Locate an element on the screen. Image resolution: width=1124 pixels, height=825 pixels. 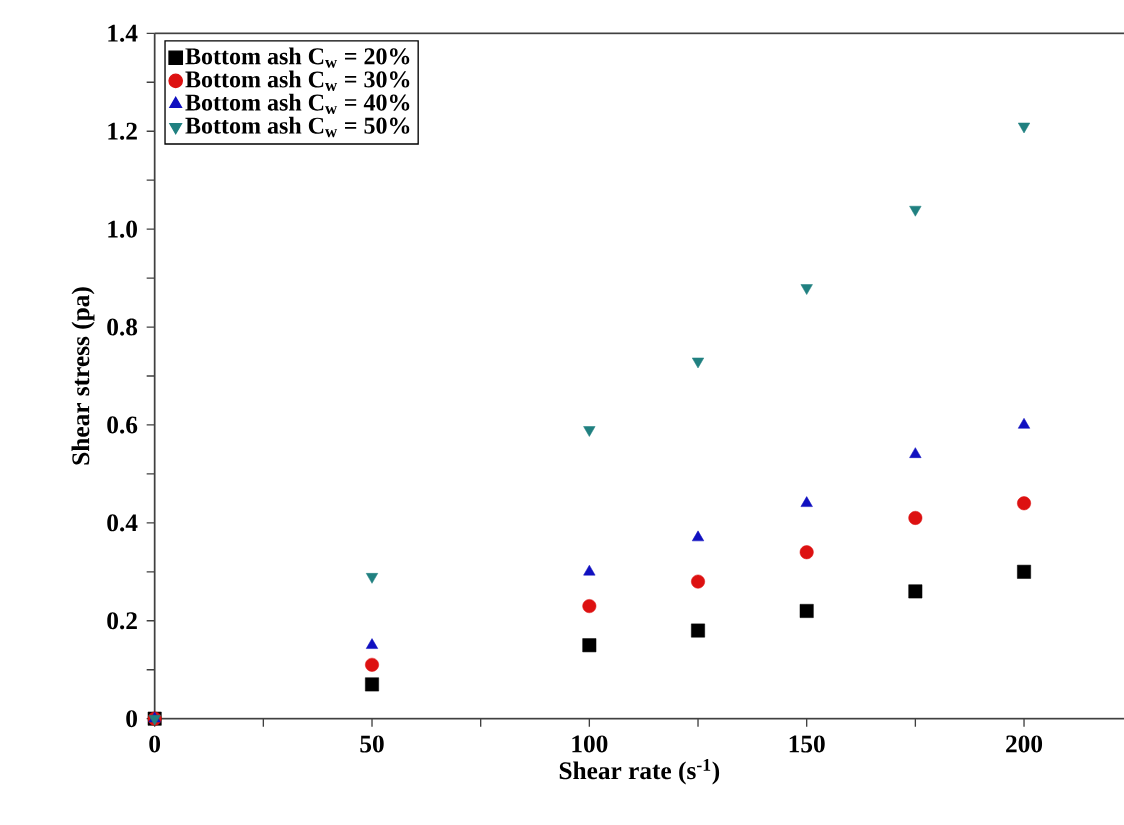
x-tick-label: 100 is located at coordinates (590, 744).